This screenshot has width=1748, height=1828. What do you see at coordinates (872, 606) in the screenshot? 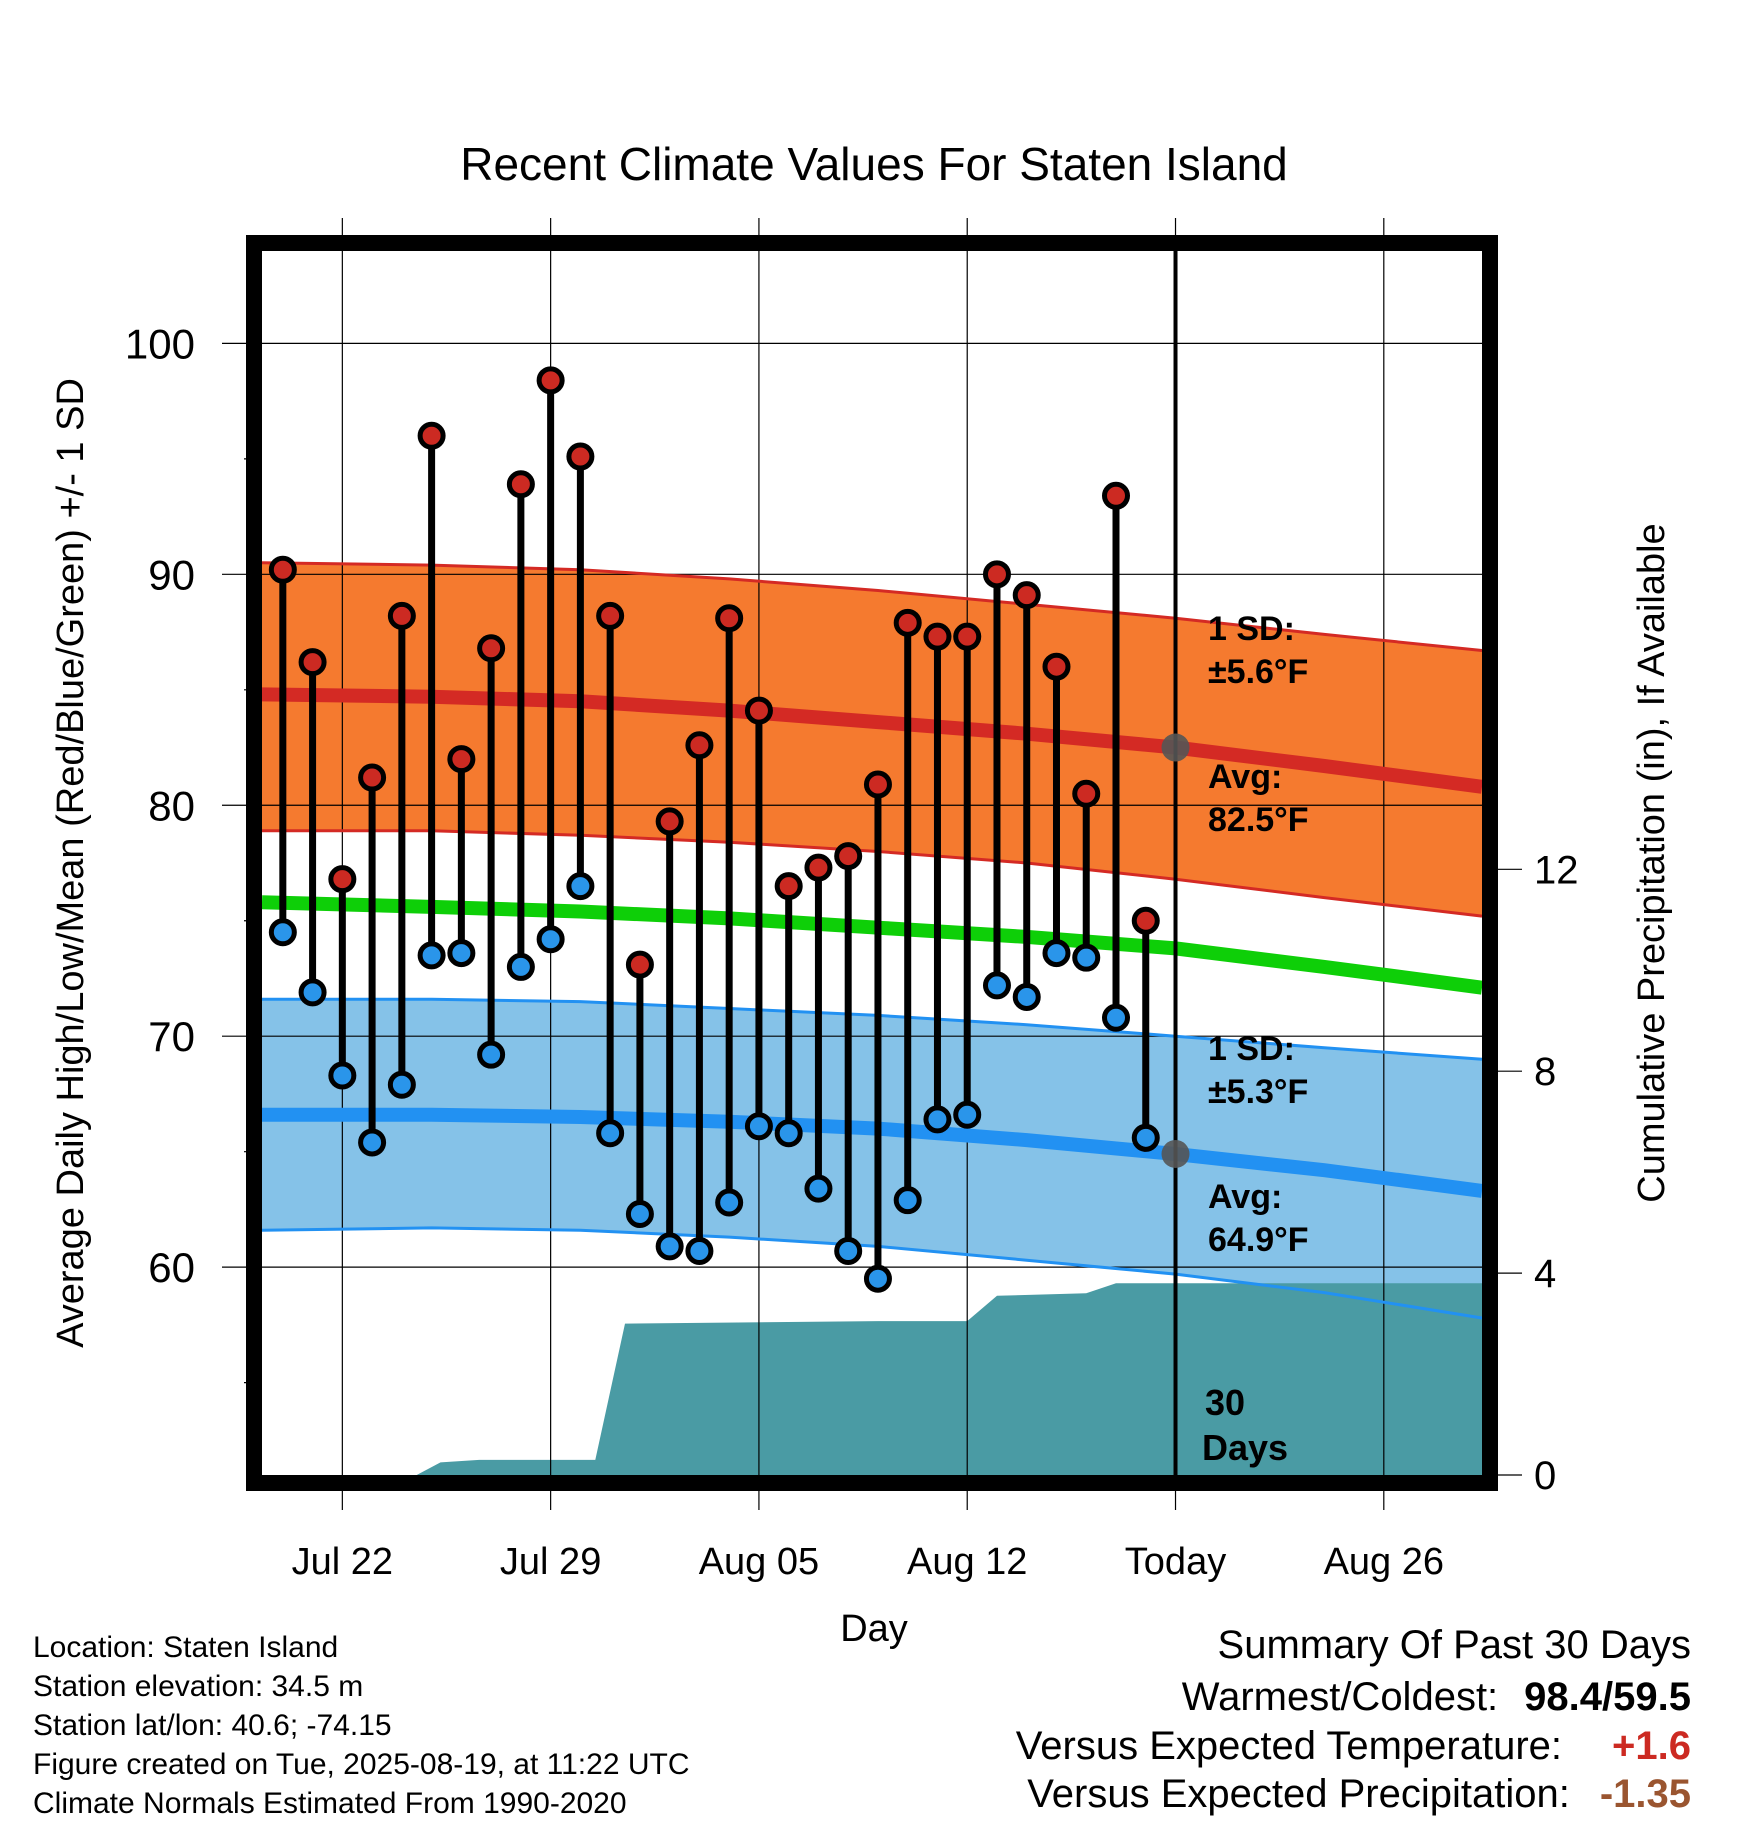
I see `high-upper-edge` at bounding box center [872, 606].